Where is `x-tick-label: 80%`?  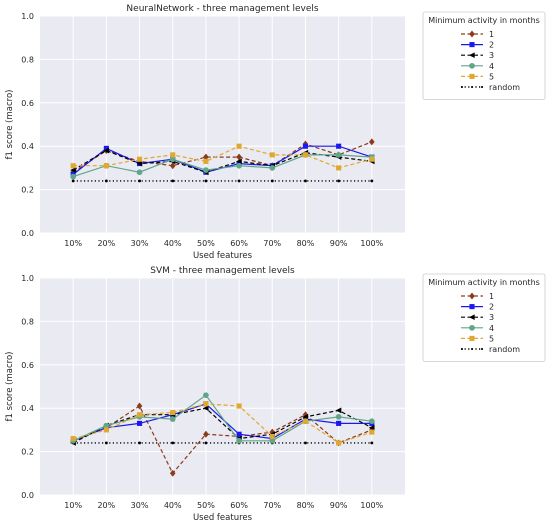 x-tick-label: 80% is located at coordinates (306, 243).